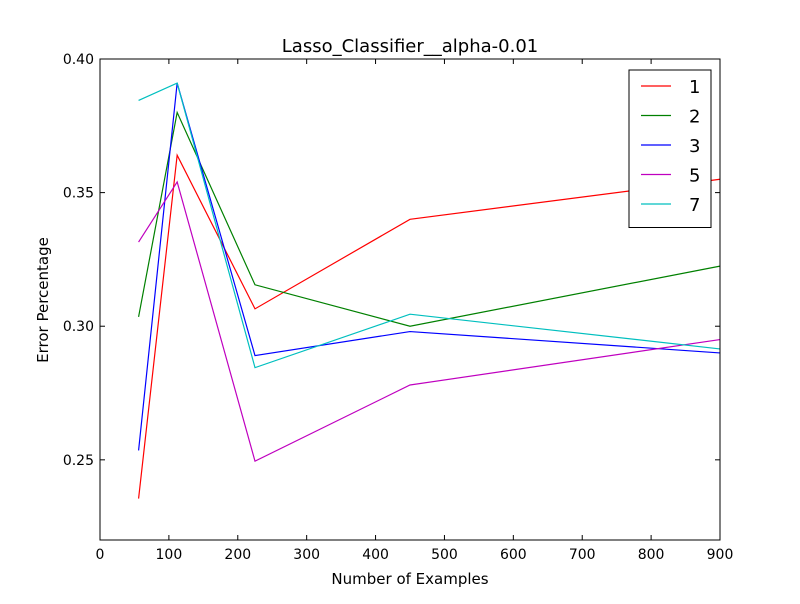 Image resolution: width=800 pixels, height=604 pixels. Describe the element at coordinates (78, 194) in the screenshot. I see `y-tick-label: 0.35` at that location.